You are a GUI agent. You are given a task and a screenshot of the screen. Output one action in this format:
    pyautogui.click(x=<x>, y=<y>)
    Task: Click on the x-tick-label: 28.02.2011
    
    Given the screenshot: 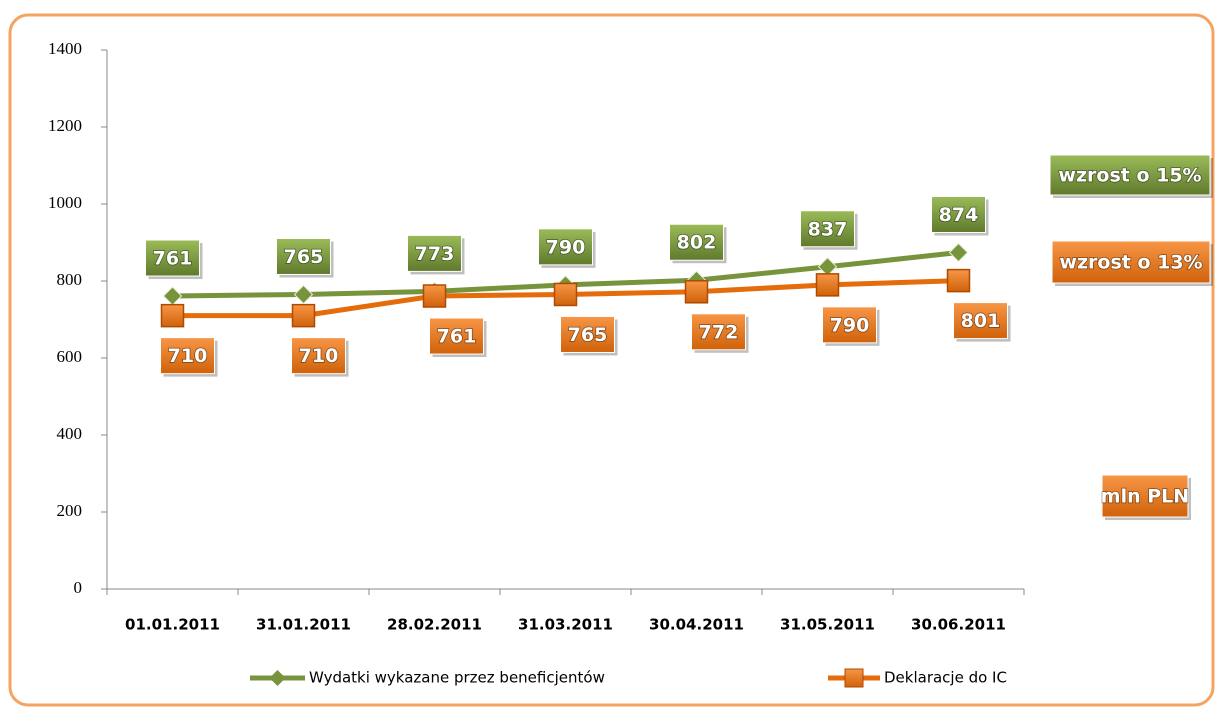 What is the action you would take?
    pyautogui.click(x=434, y=625)
    